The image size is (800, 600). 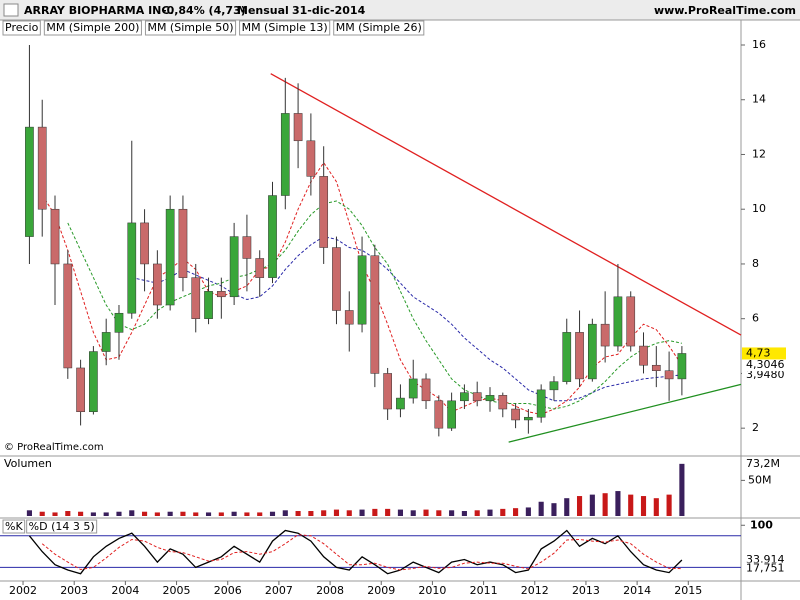 What do you see at coordinates (204, 10) in the screenshot?
I see `change: -0,84% (4,73)` at bounding box center [204, 10].